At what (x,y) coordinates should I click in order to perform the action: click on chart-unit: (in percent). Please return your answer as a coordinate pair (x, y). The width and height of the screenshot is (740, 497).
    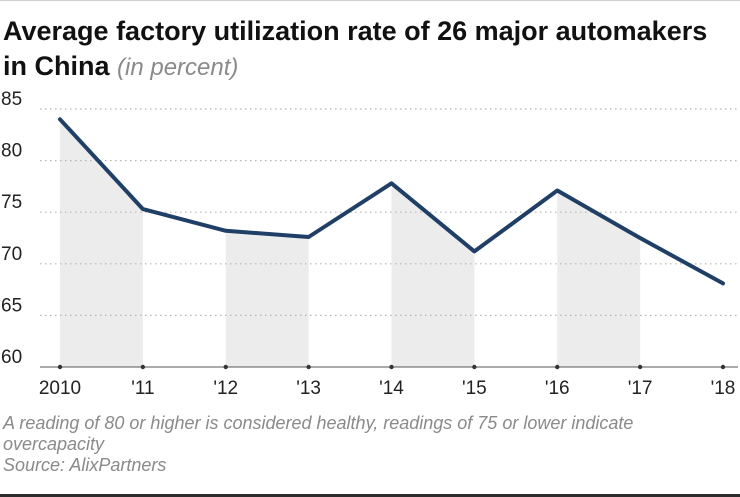
    Looking at the image, I should click on (178, 67).